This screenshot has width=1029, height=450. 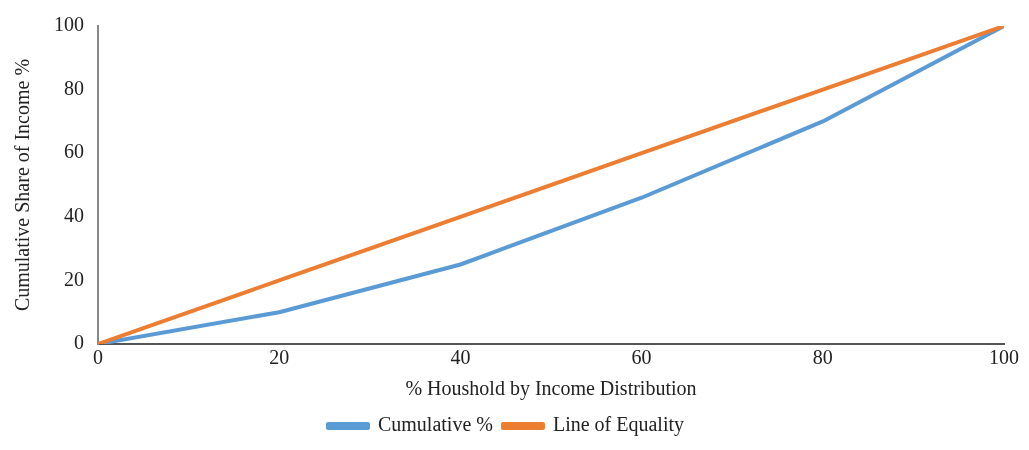 I want to click on y-tick-label: 40, so click(x=74, y=215).